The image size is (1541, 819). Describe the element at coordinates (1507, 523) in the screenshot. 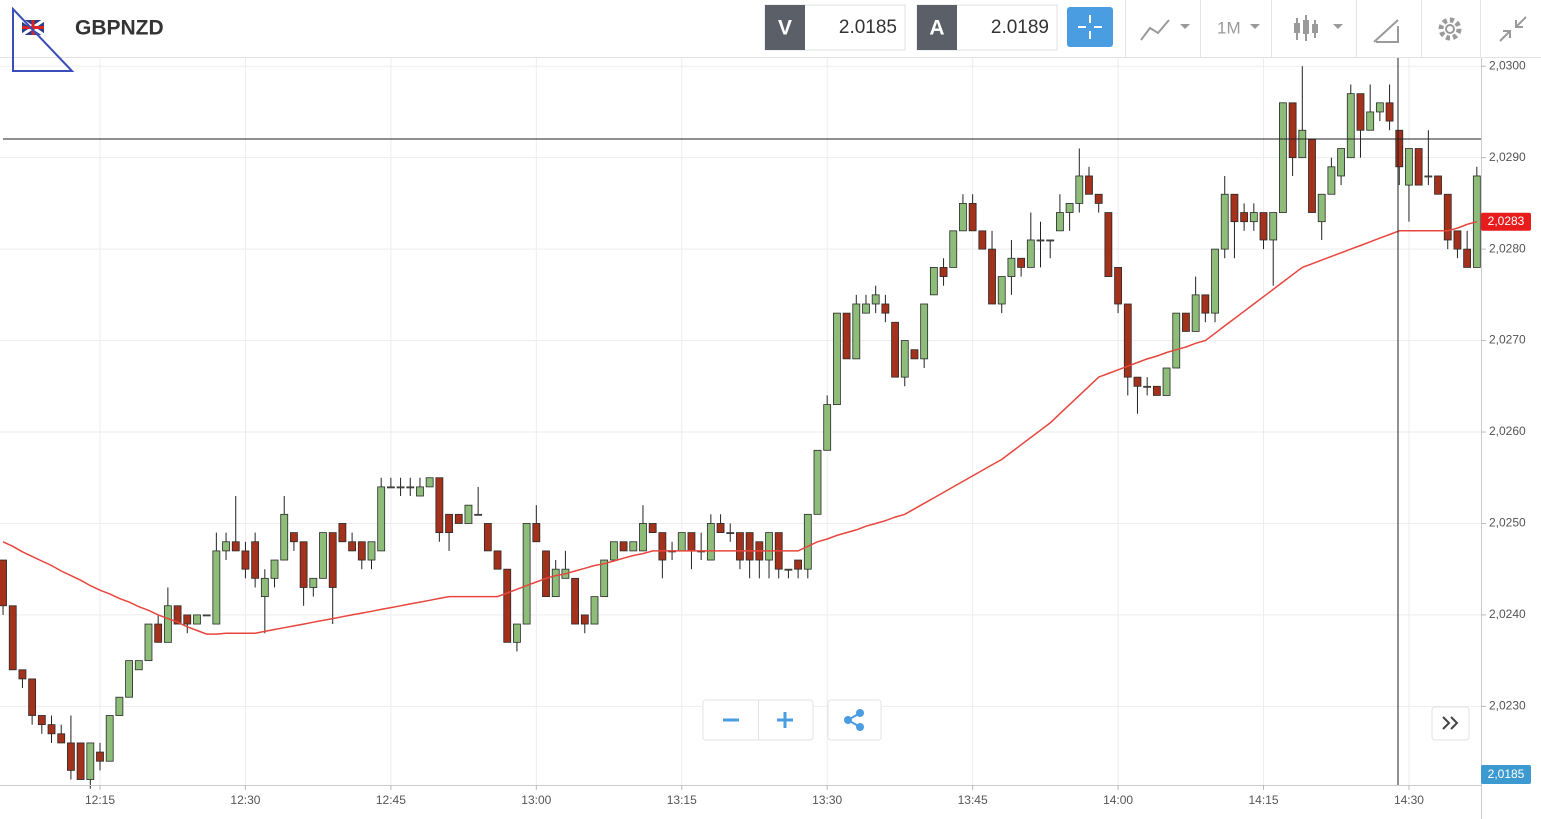

I see `y-tick-label: 2,0250` at that location.